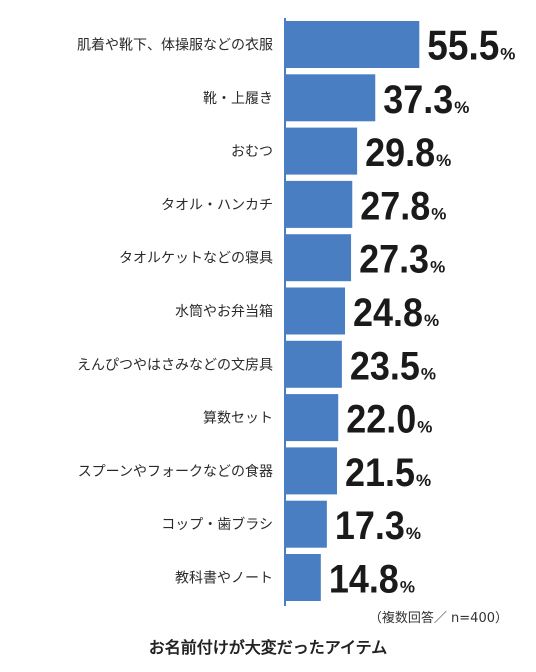 This screenshot has height=672, width=536. Describe the element at coordinates (389, 420) in the screenshot. I see `value-label: 22.0%` at that location.